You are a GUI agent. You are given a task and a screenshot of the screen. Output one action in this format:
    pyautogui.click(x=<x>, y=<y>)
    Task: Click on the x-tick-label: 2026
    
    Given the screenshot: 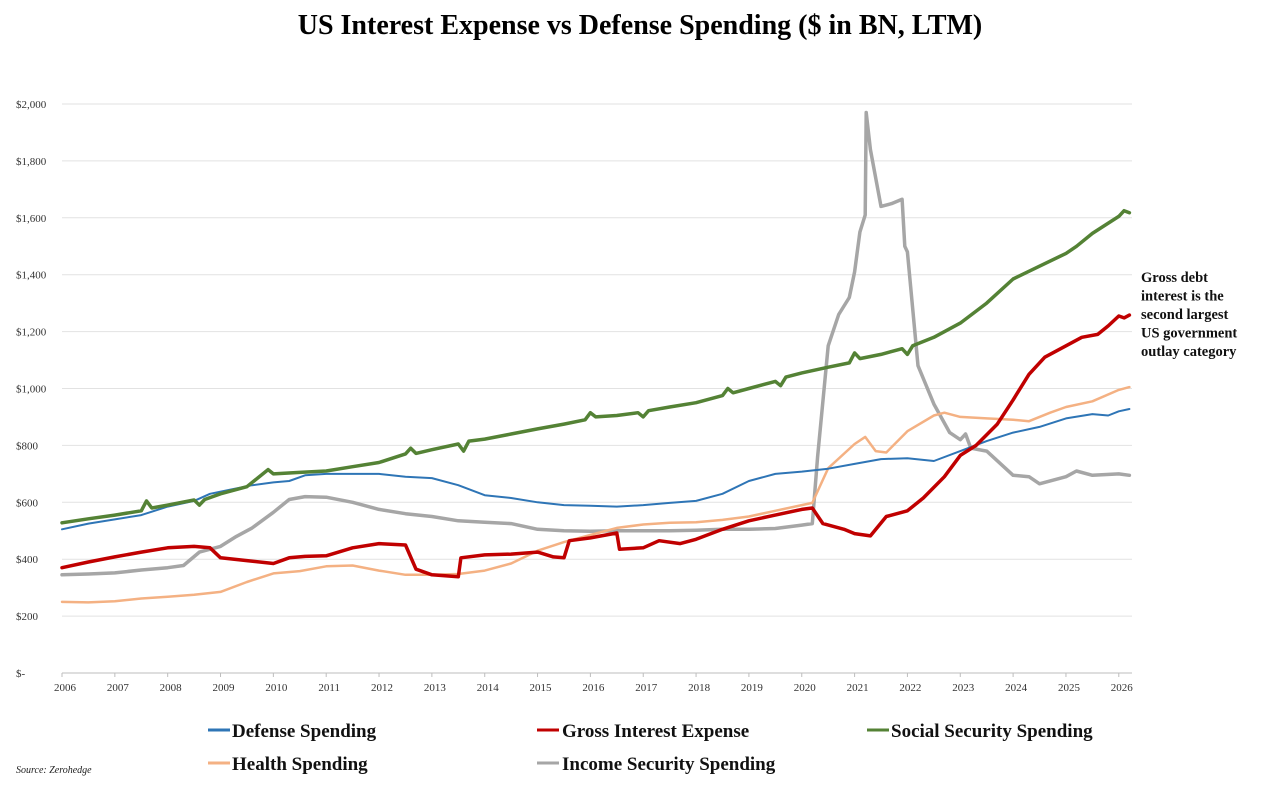 What is the action you would take?
    pyautogui.click(x=1122, y=688)
    